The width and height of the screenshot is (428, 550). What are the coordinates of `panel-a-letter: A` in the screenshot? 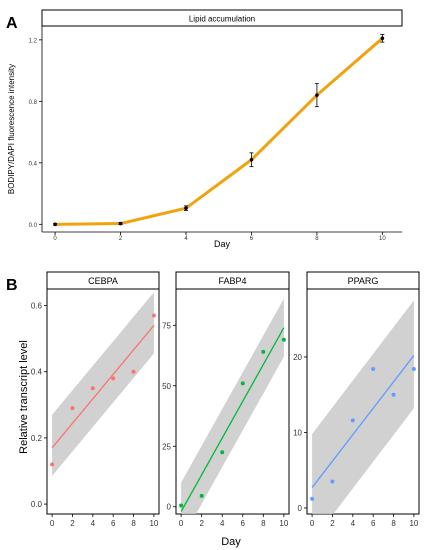 It's located at (12, 23).